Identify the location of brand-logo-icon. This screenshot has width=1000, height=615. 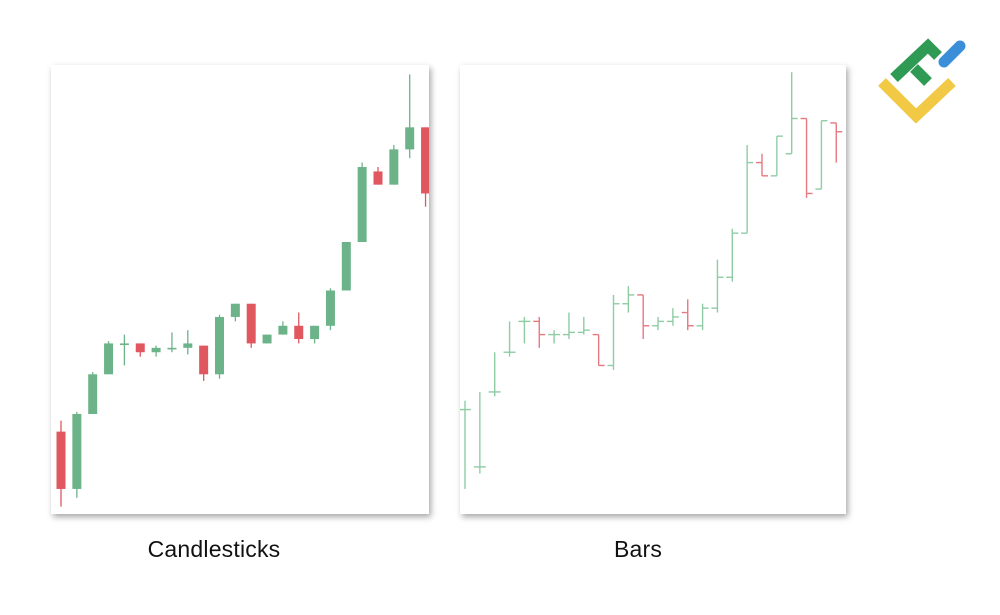
(922, 81).